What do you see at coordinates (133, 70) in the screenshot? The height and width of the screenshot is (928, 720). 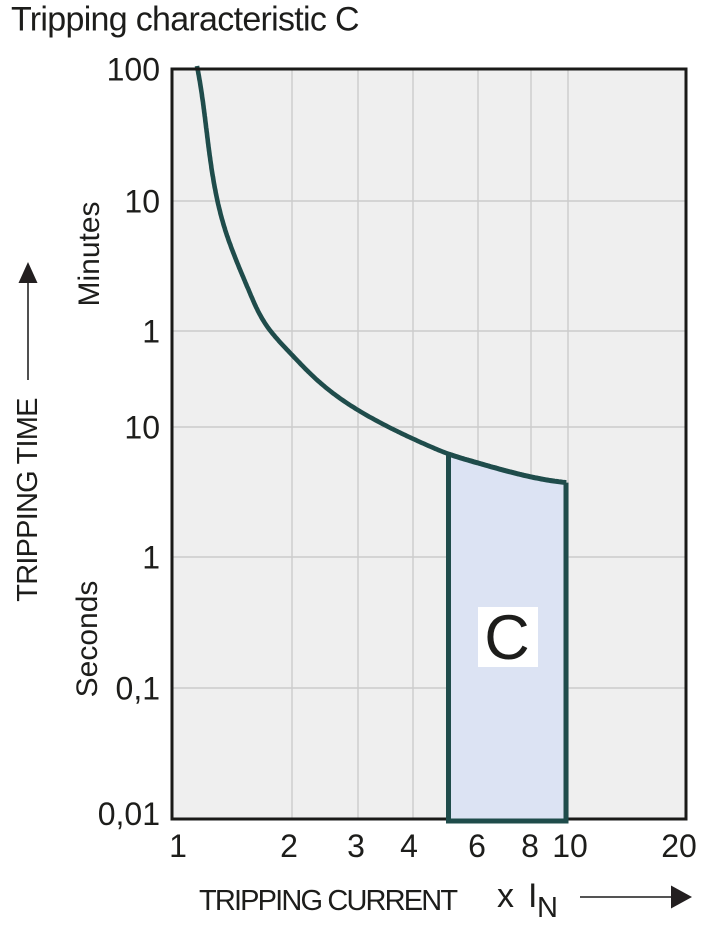 I see `svg-text: 100` at bounding box center [133, 70].